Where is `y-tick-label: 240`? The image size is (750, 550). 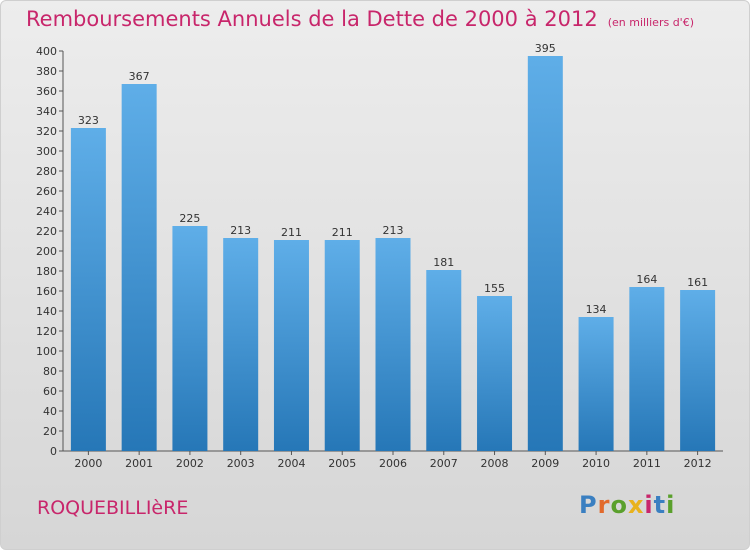
y-tick-label: 240 is located at coordinates (46, 211).